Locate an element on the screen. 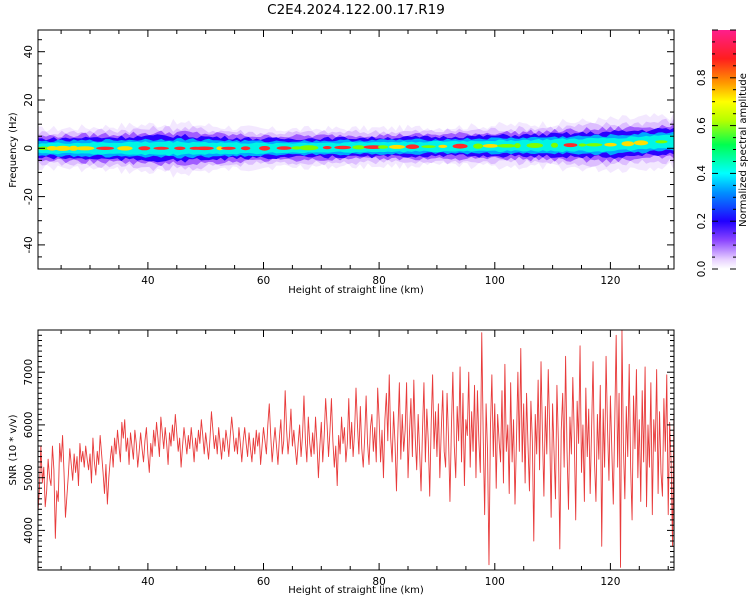  colorbar-tick-label: 0.0 is located at coordinates (702, 269).